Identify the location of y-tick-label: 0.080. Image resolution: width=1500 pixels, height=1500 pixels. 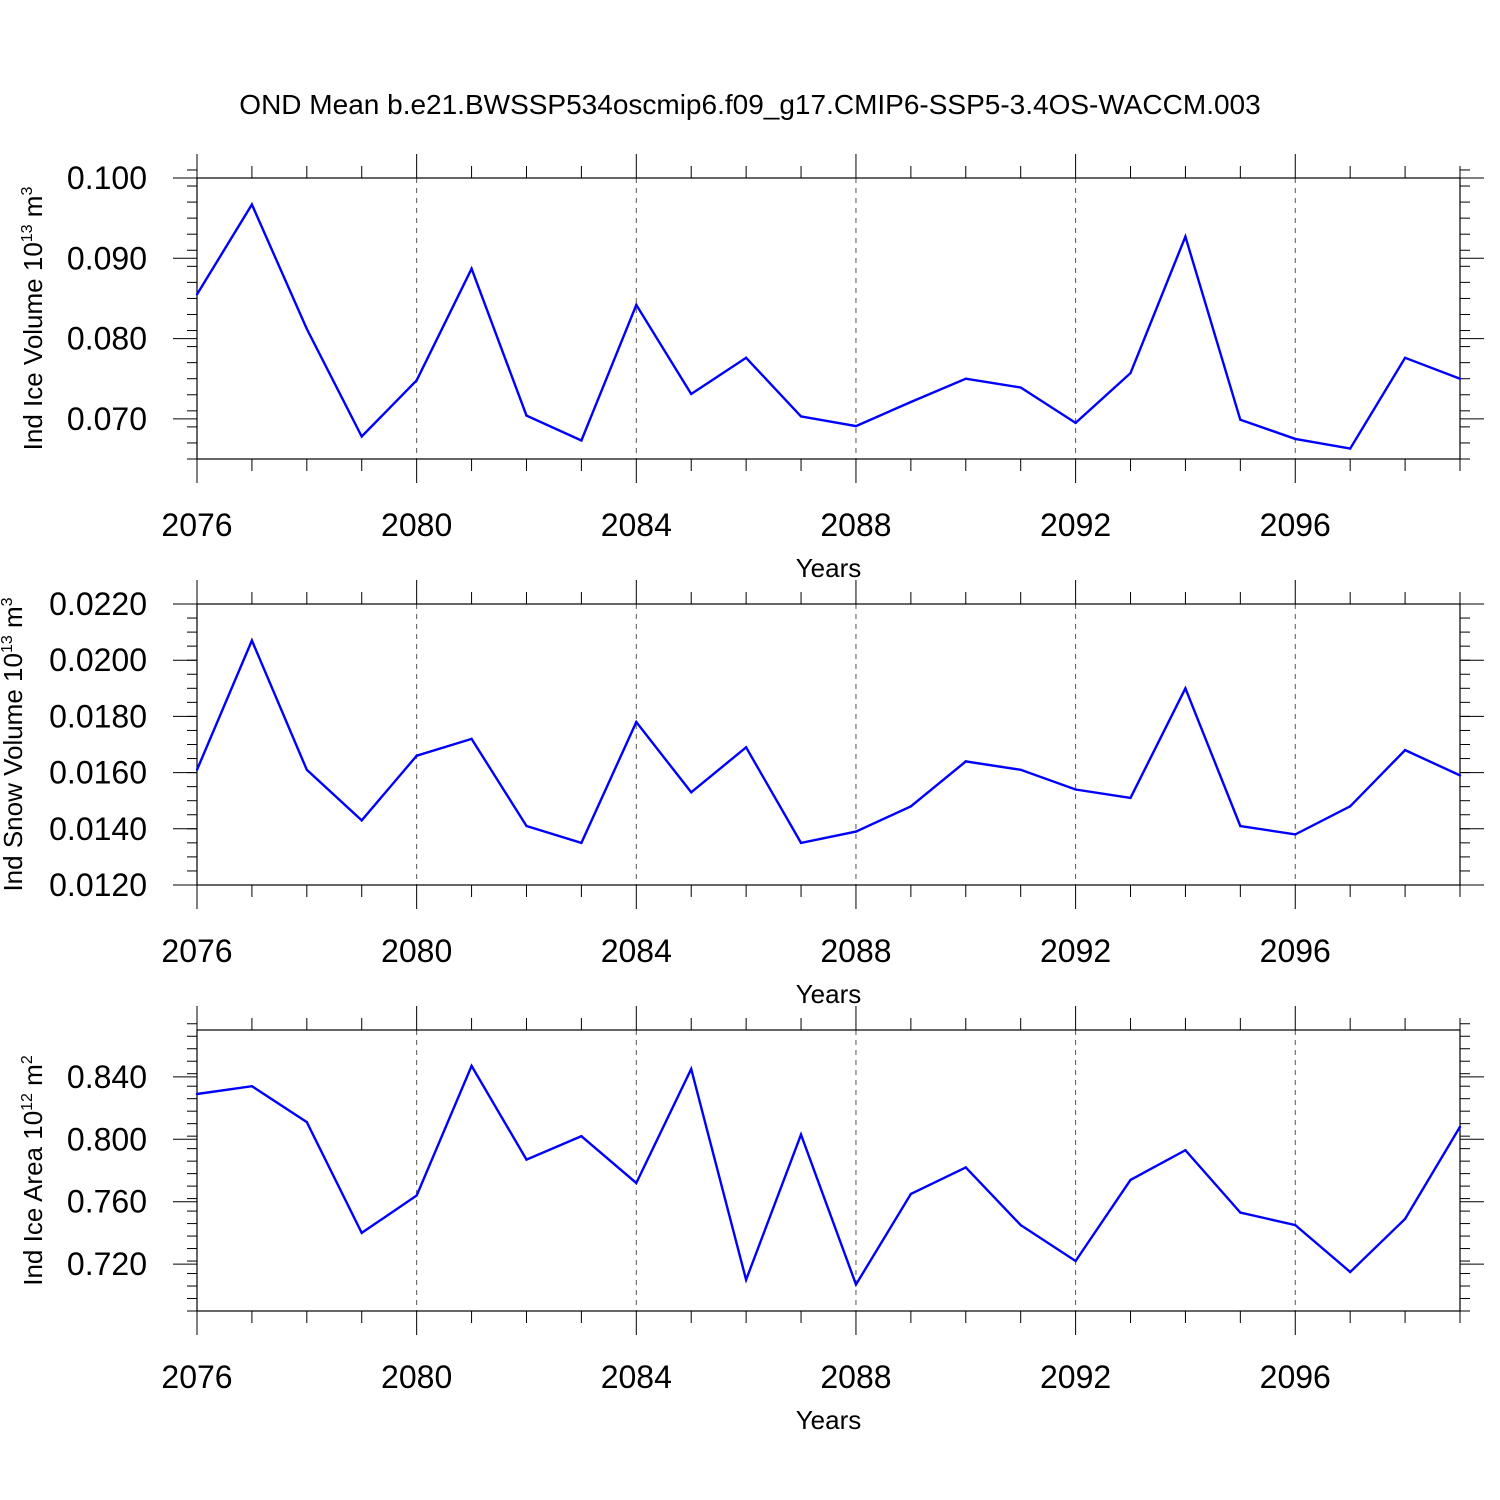
(107, 339).